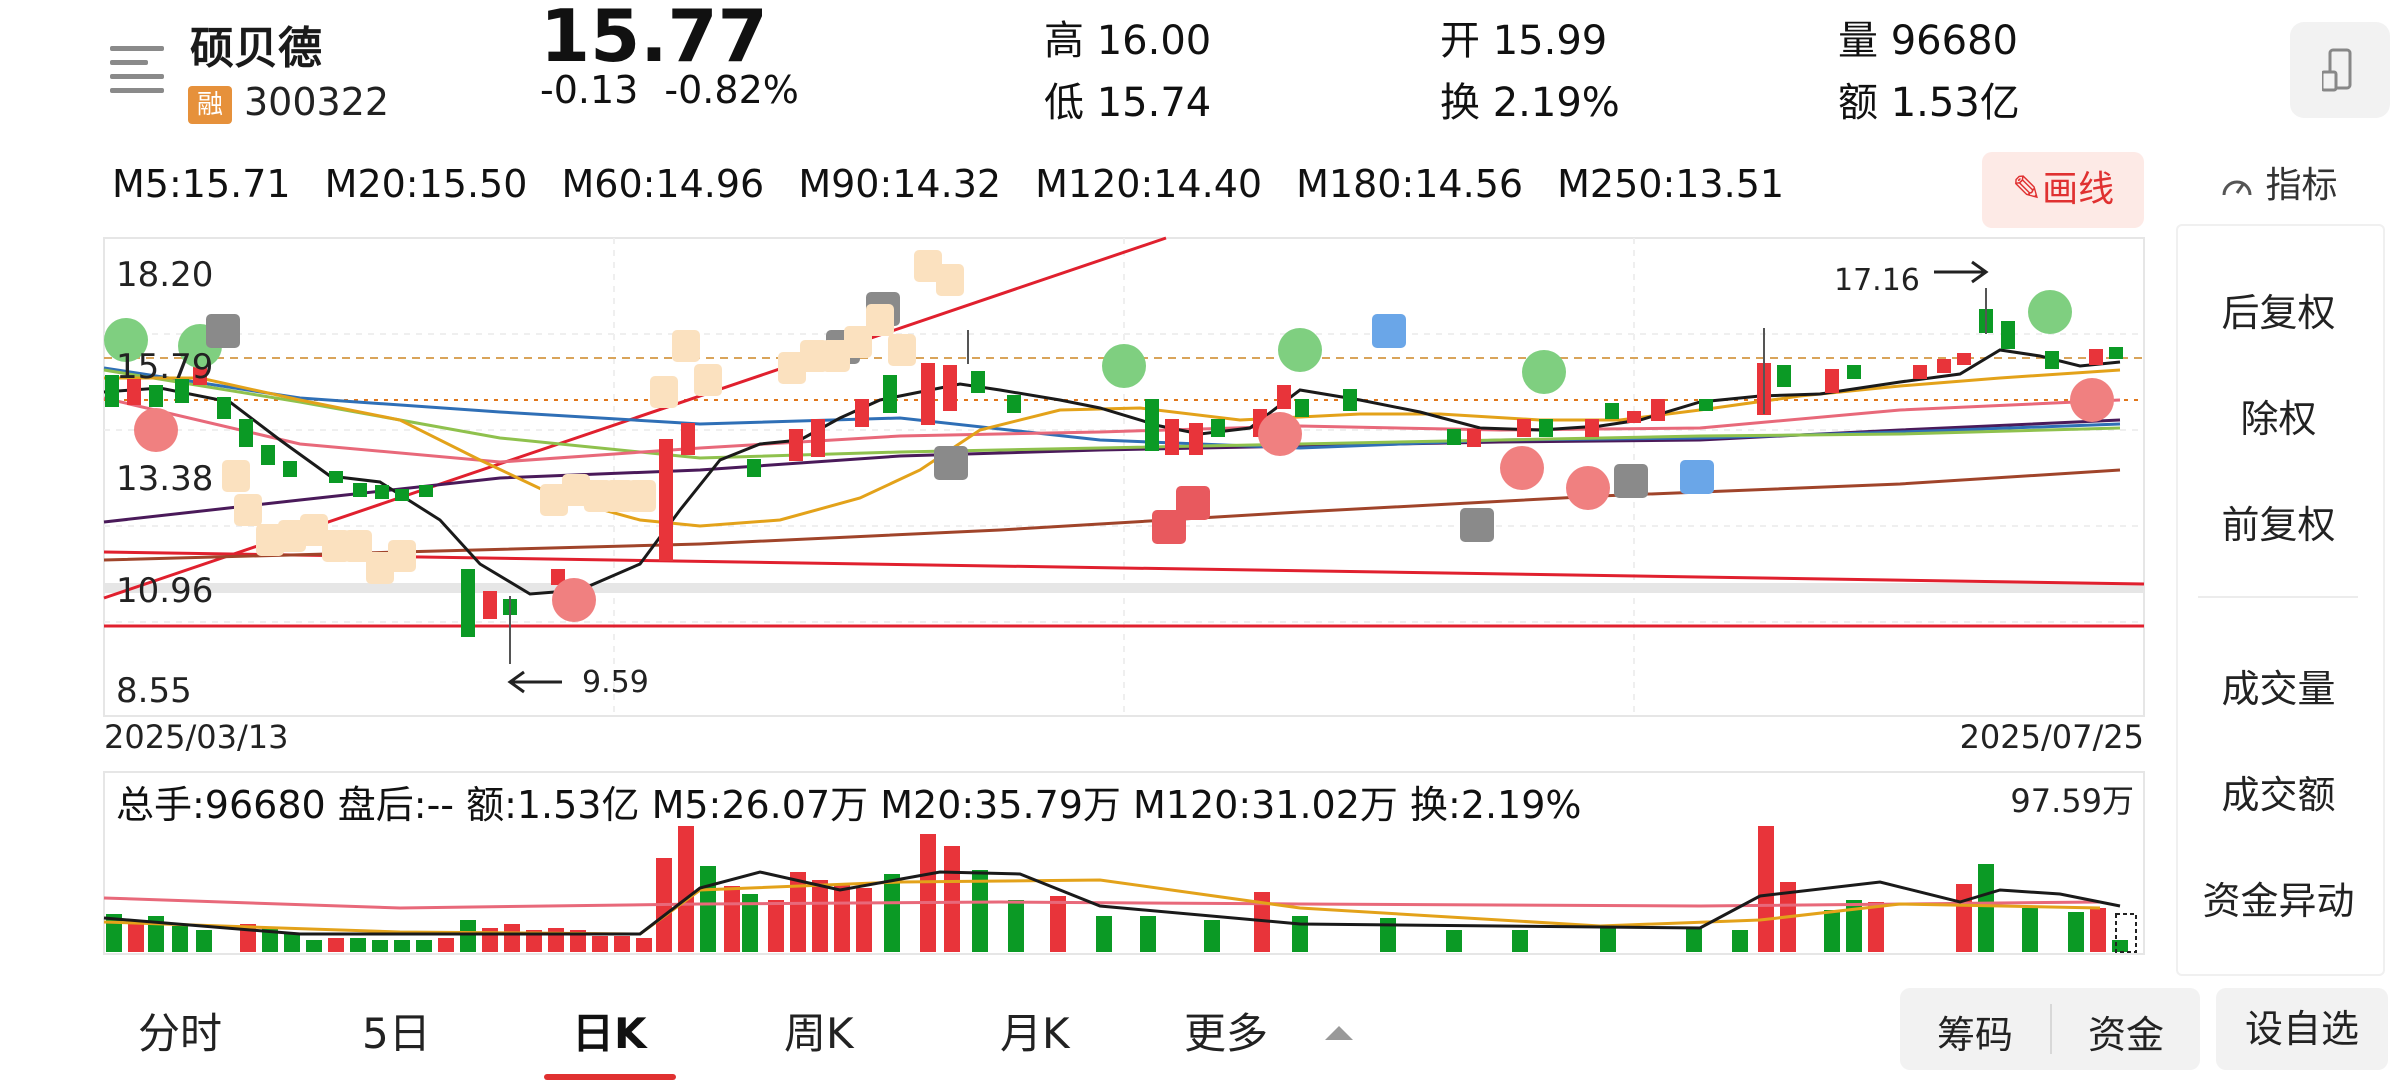  I want to click on low-quote: 低 15.74, so click(1128, 103).